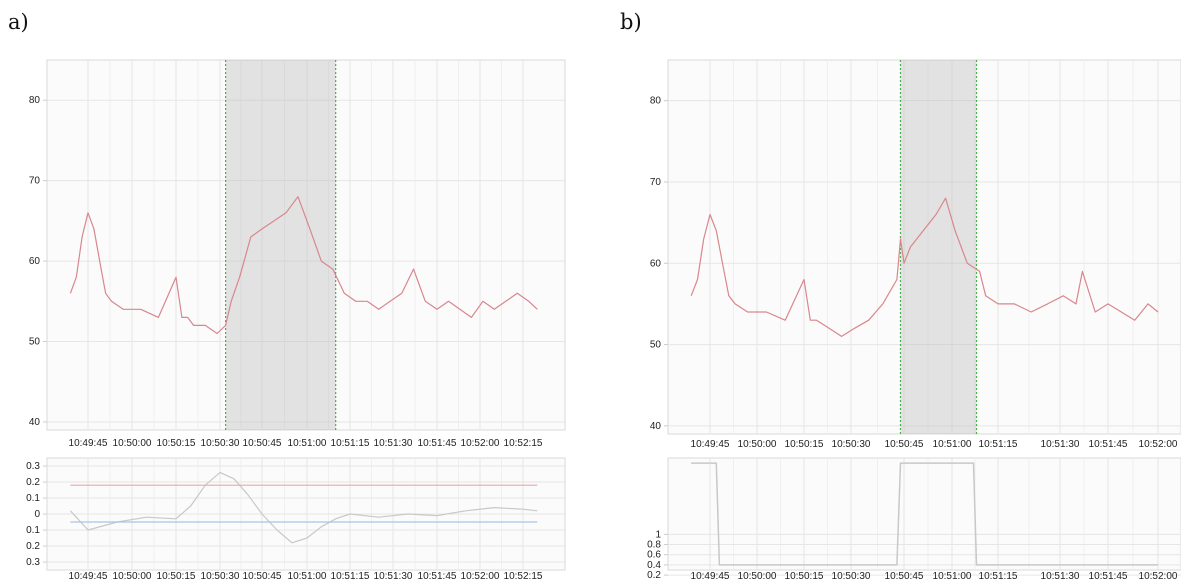 This screenshot has height=580, width=1181. I want to click on y-tick-label: 1, so click(658, 534).